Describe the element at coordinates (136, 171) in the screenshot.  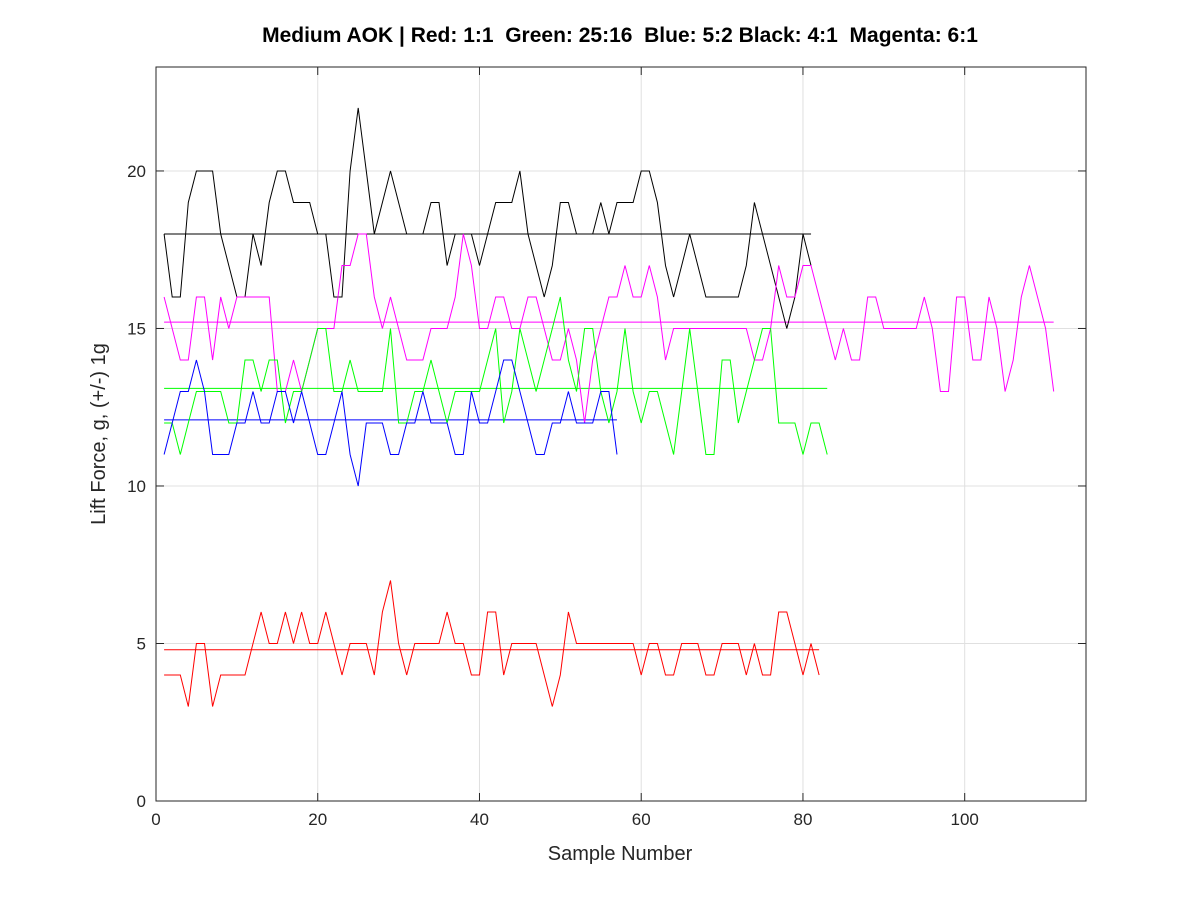
I see `y-tick-label: 20` at that location.